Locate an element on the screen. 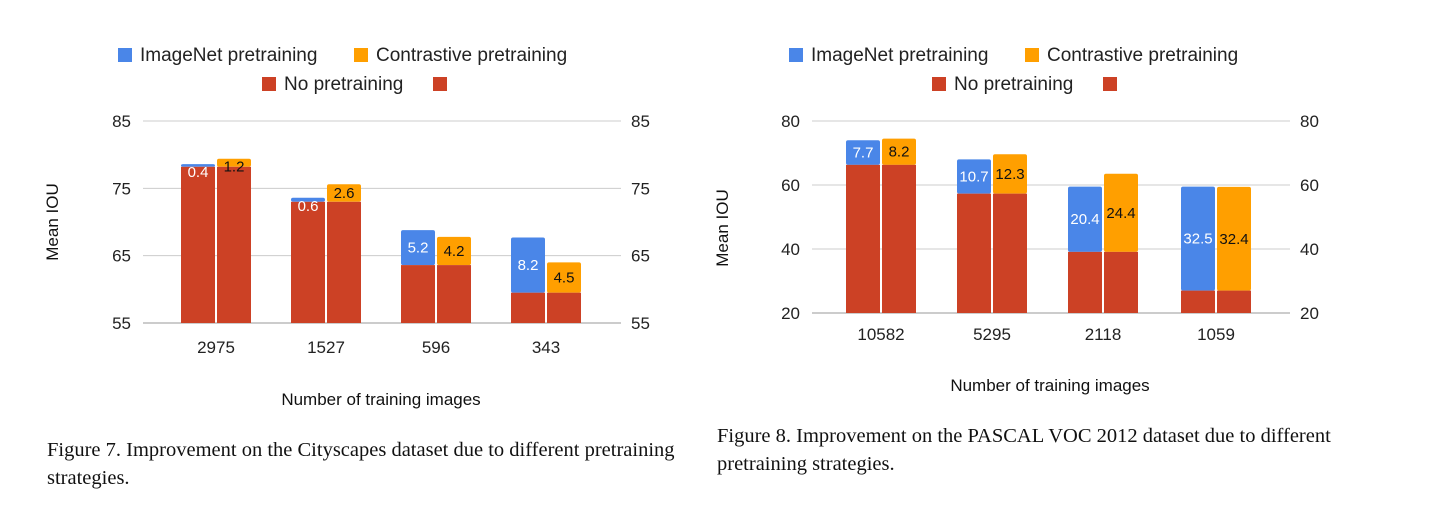 The width and height of the screenshot is (1436, 511). y-tick-label-left: 60 is located at coordinates (790, 185).